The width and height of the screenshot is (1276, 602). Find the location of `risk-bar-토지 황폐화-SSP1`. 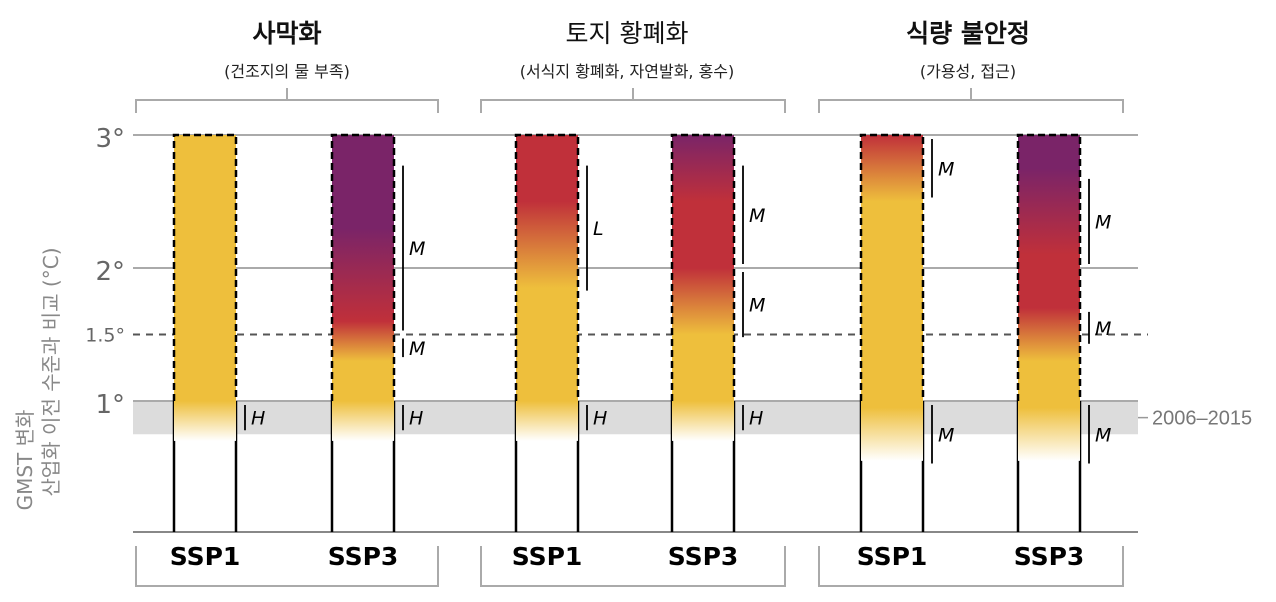

risk-bar-토지 황폐화-SSP1 is located at coordinates (547, 288).